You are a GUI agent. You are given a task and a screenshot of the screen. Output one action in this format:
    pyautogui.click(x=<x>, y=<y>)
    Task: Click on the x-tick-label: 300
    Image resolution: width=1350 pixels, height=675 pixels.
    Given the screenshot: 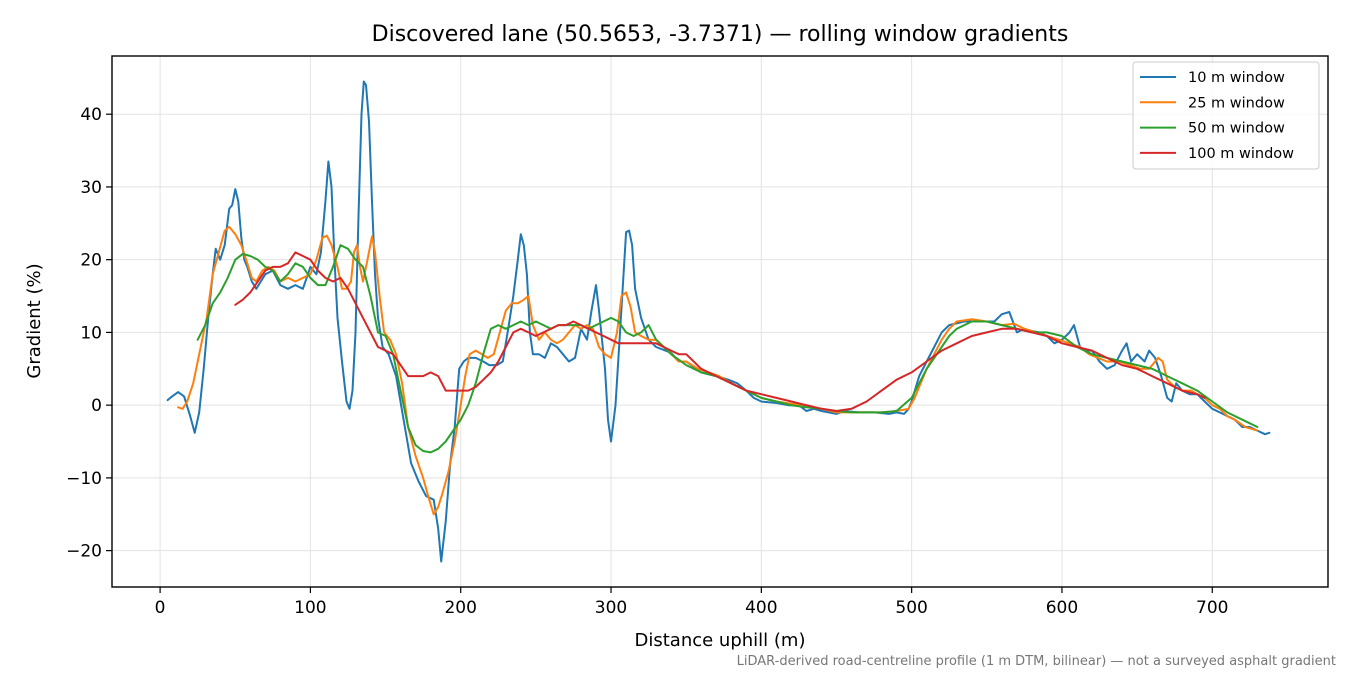 What is the action you would take?
    pyautogui.click(x=611, y=608)
    